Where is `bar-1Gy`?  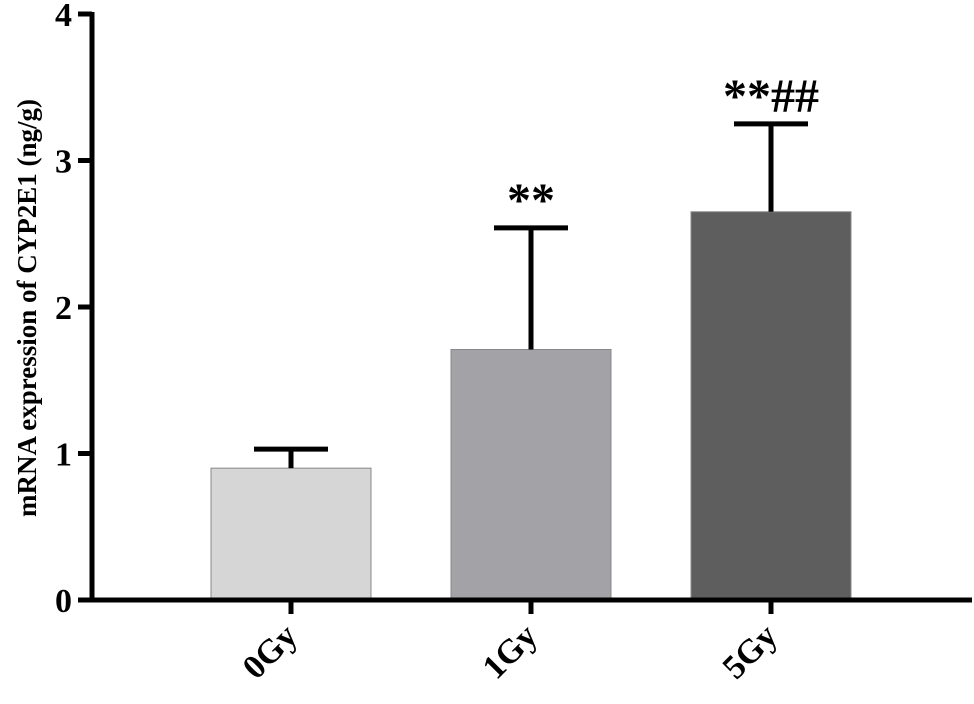
bar-1Gy is located at coordinates (531, 474).